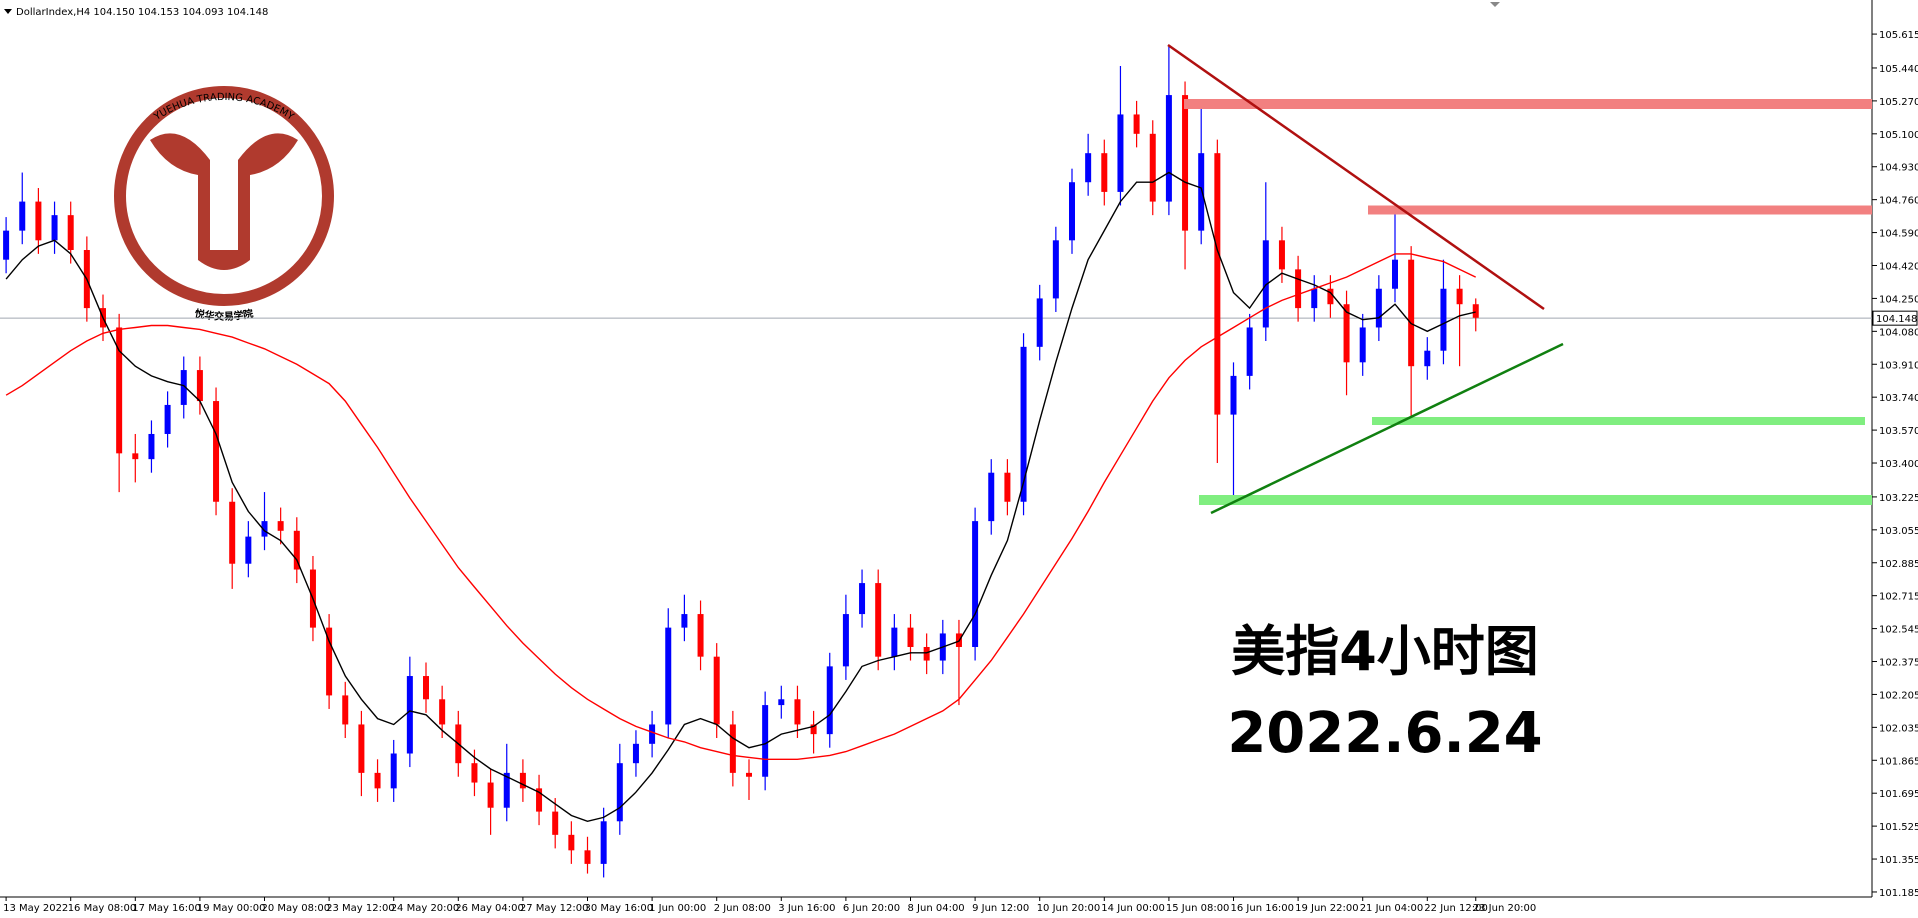 The image size is (1918, 918). What do you see at coordinates (1327, 908) in the screenshot?
I see `x-tick-label: 19 Jun 22:00` at bounding box center [1327, 908].